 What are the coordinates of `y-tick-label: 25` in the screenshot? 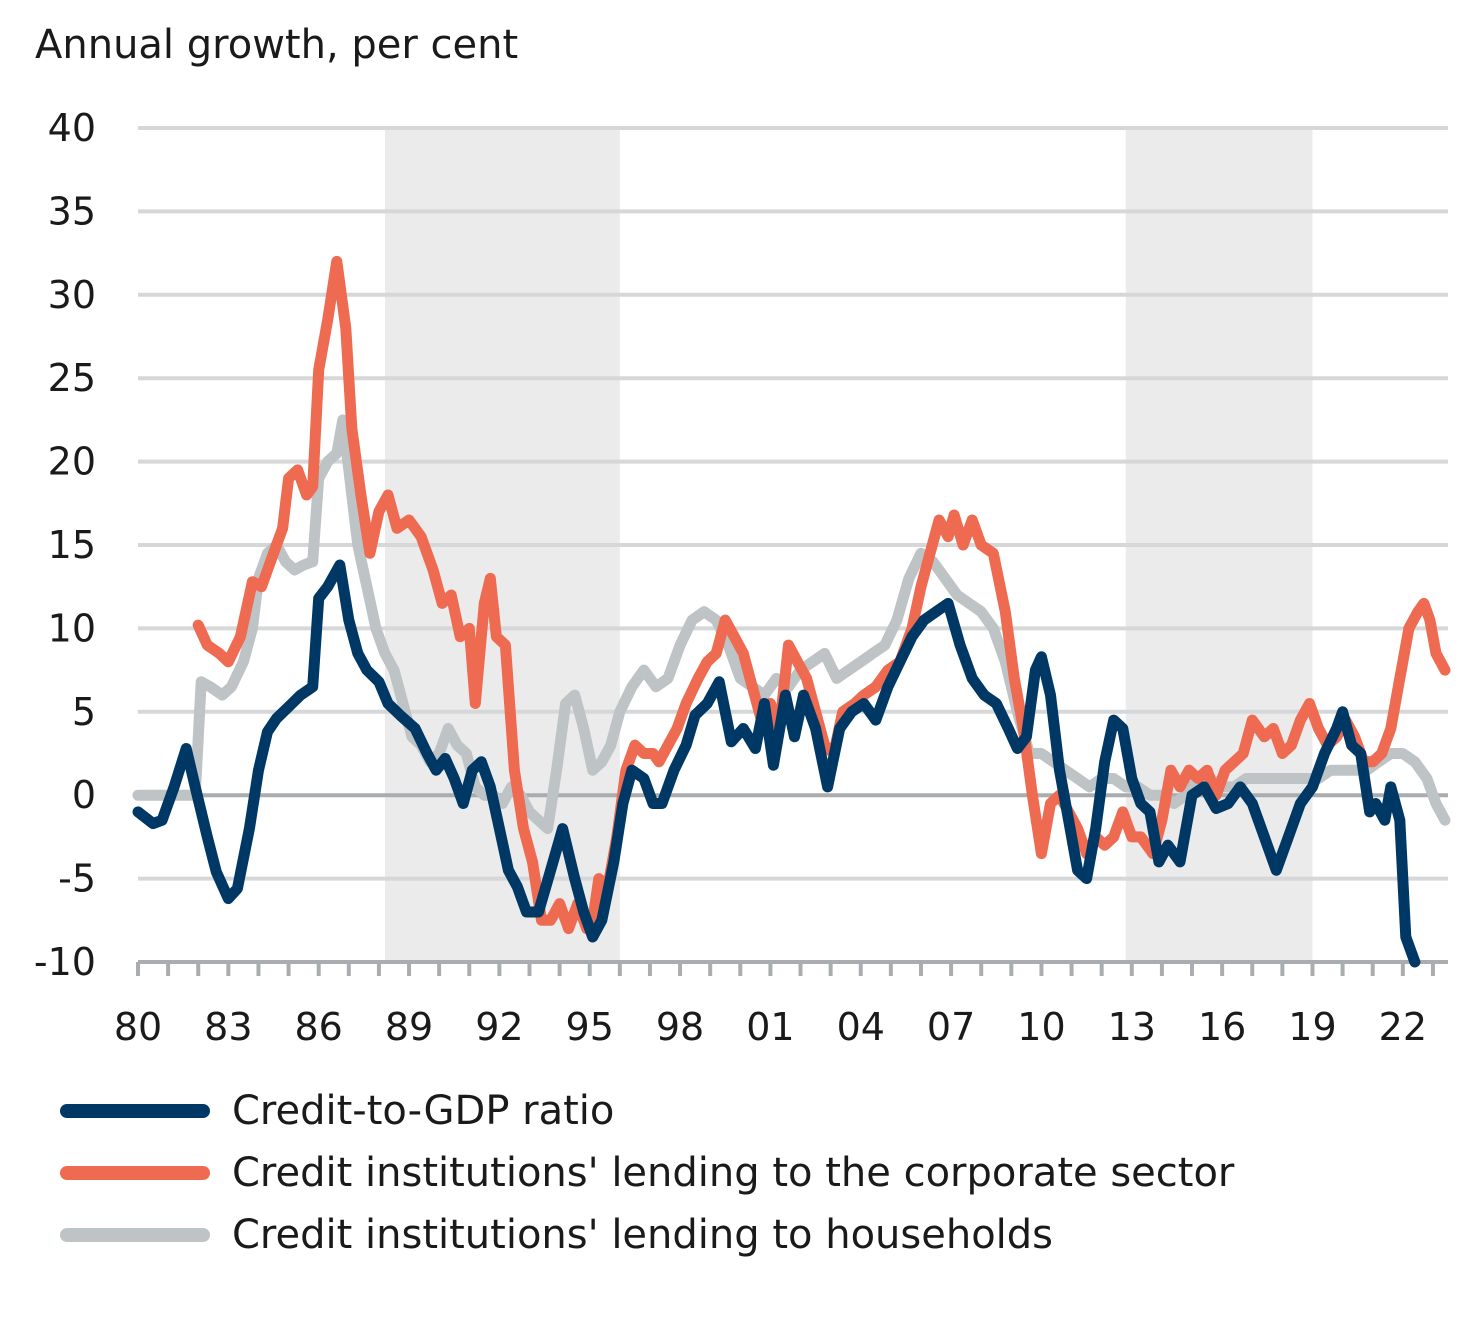 It's located at (72, 378).